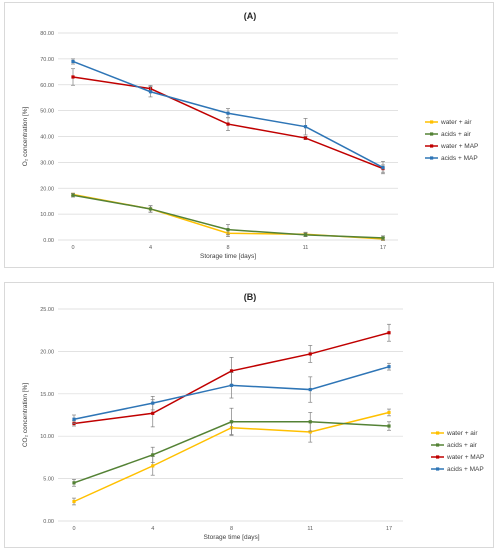  What do you see at coordinates (47, 395) in the screenshot?
I see `y-tick-label: 15.00` at bounding box center [47, 395].